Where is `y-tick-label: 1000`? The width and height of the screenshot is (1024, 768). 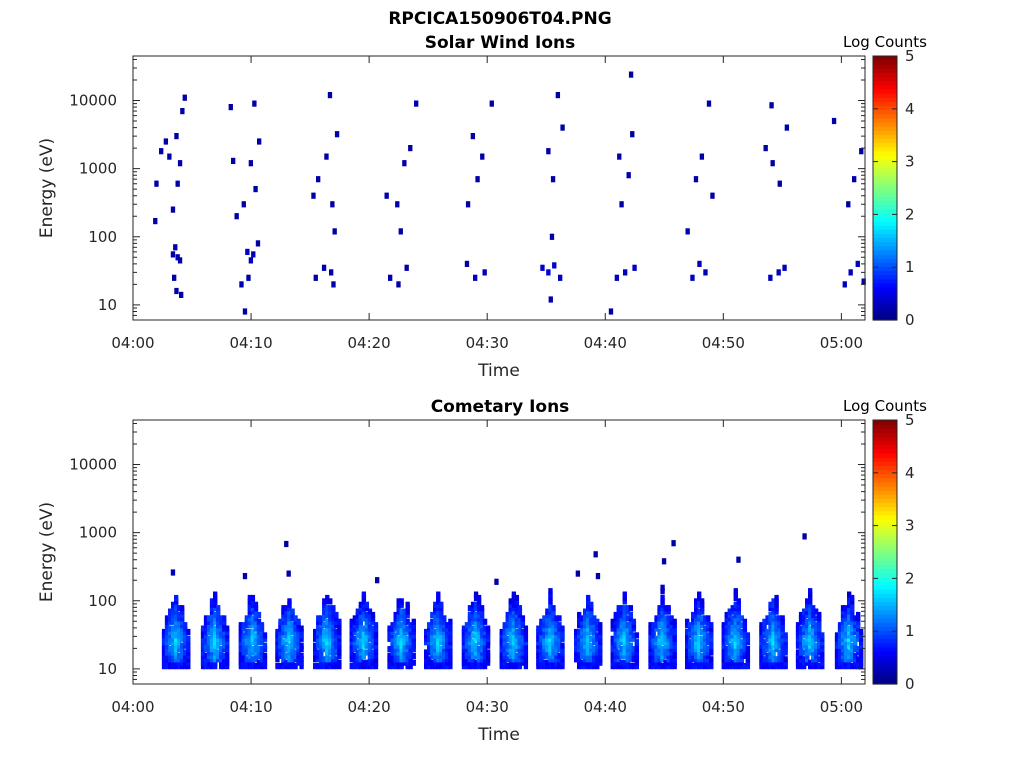 y-tick-label: 1000 is located at coordinates (98, 169).